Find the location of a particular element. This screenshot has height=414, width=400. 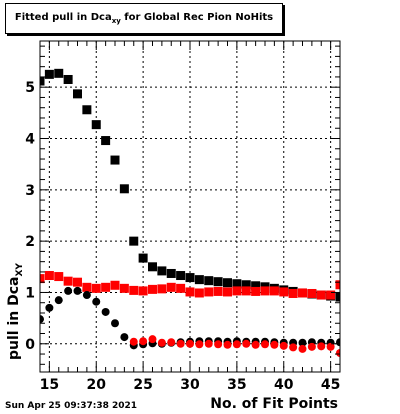

y-tick-label: 5 is located at coordinates (30, 88).